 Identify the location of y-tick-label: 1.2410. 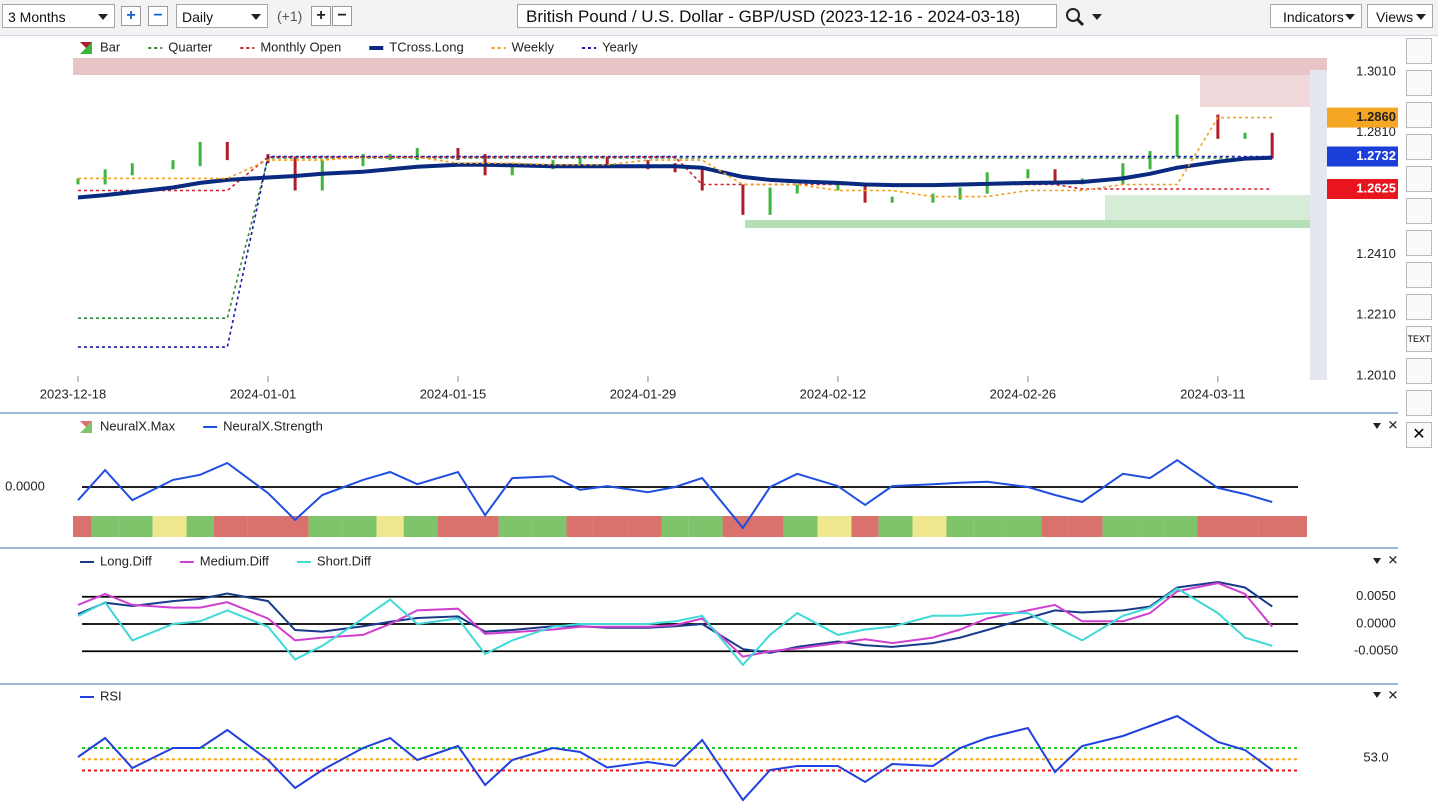
(1376, 253).